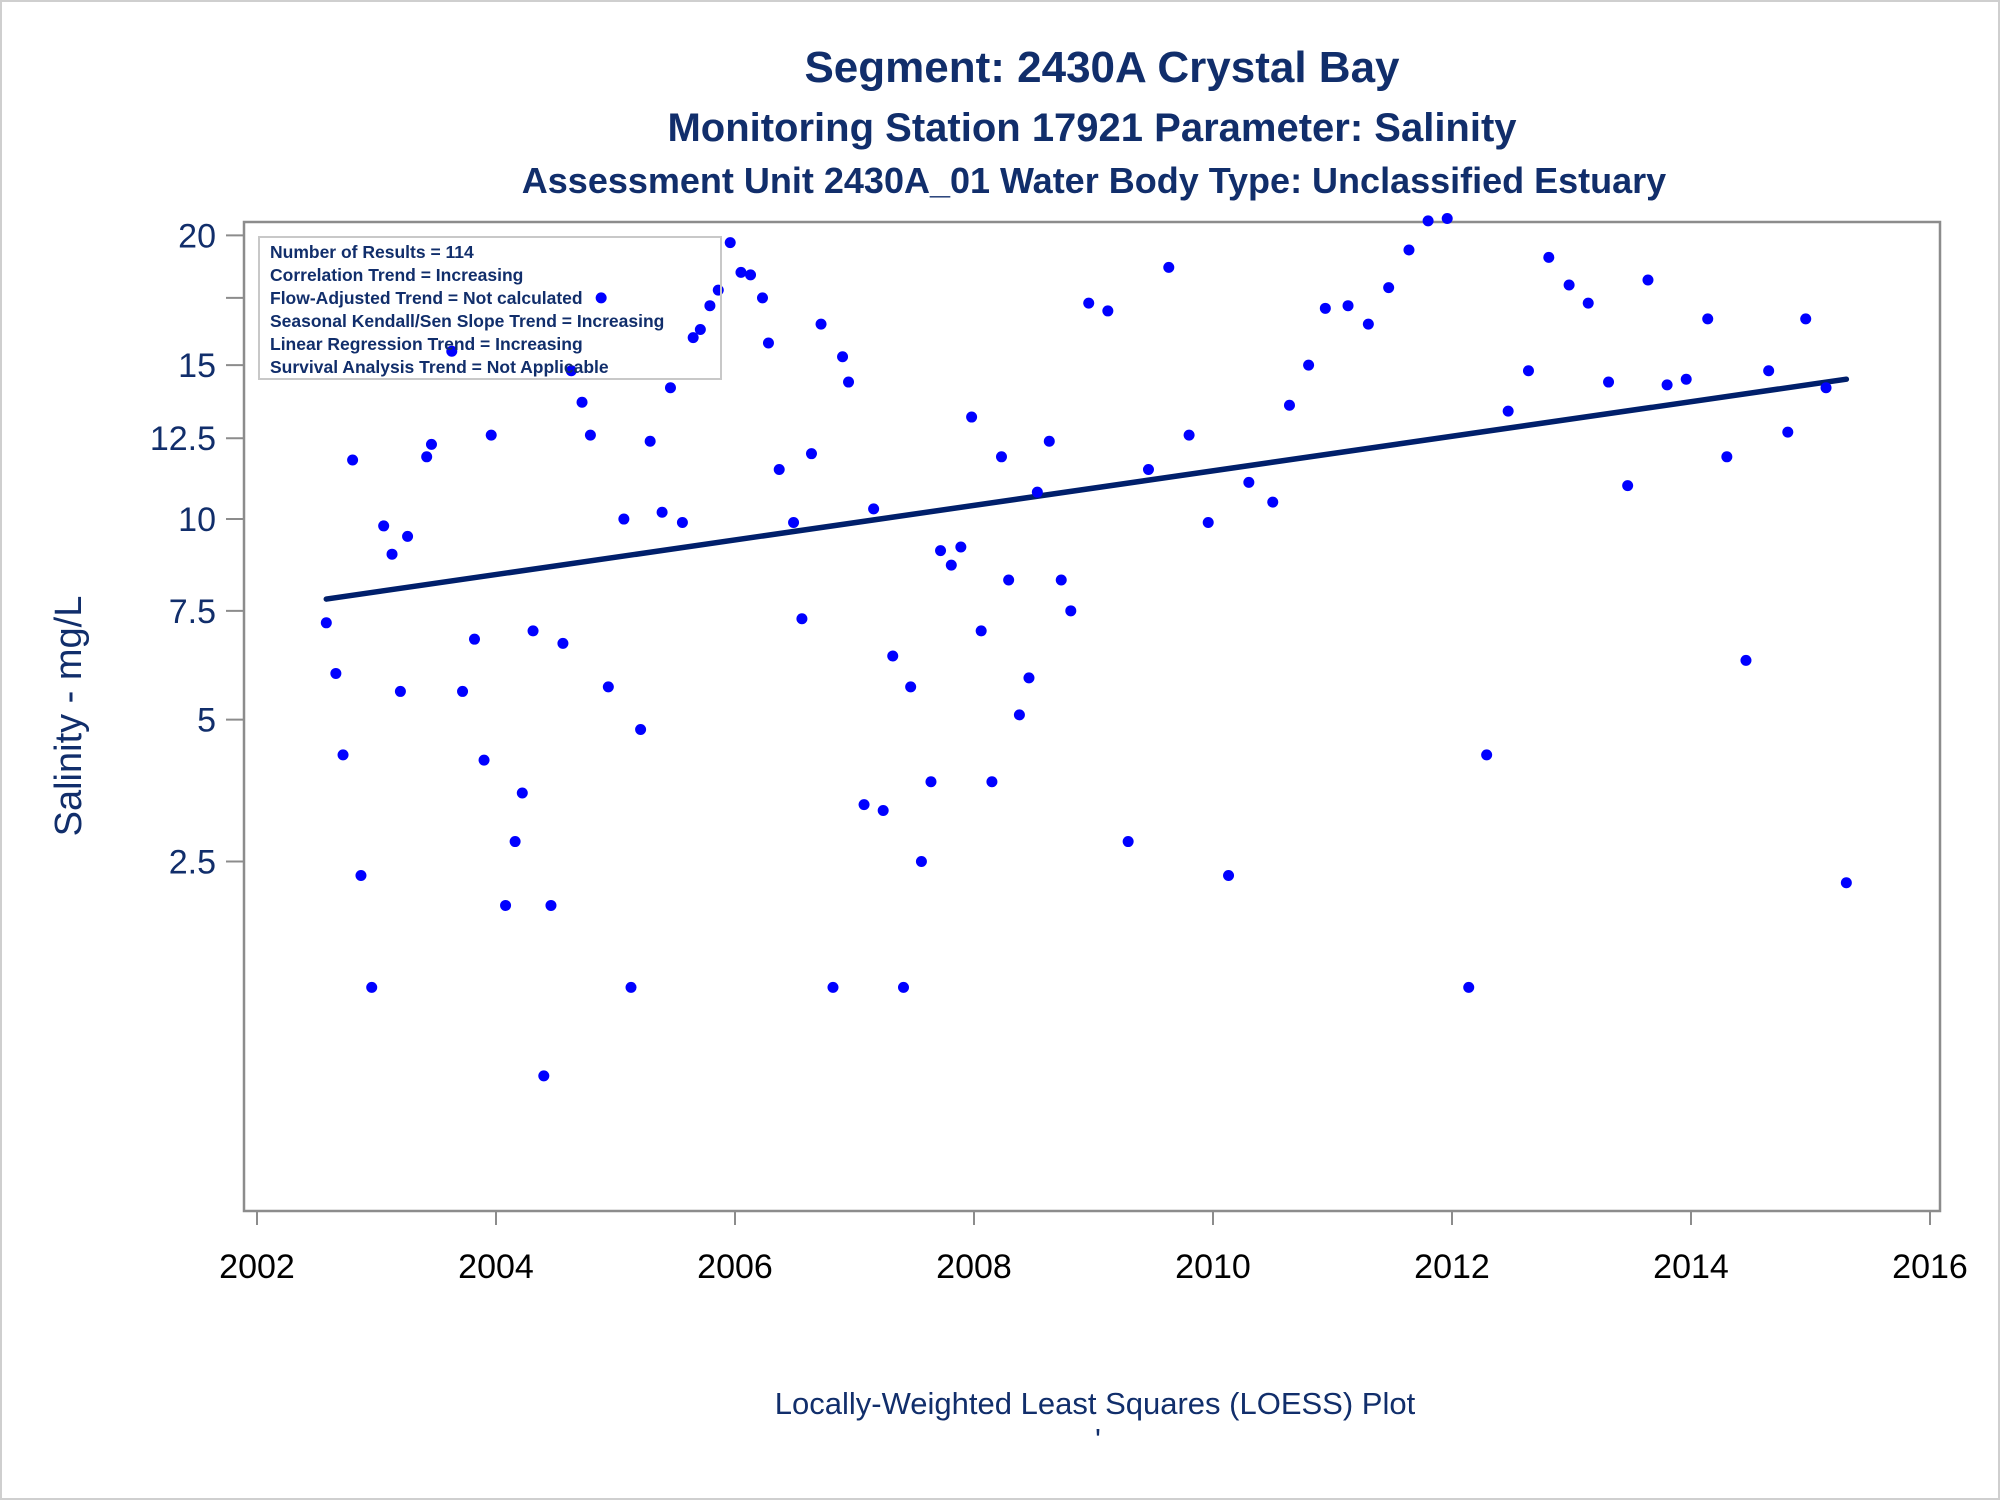 This screenshot has width=2000, height=1502. I want to click on x-axis: 2002 2004 2006 2008 2010 2012 2014 2016, so click(1093, 1248).